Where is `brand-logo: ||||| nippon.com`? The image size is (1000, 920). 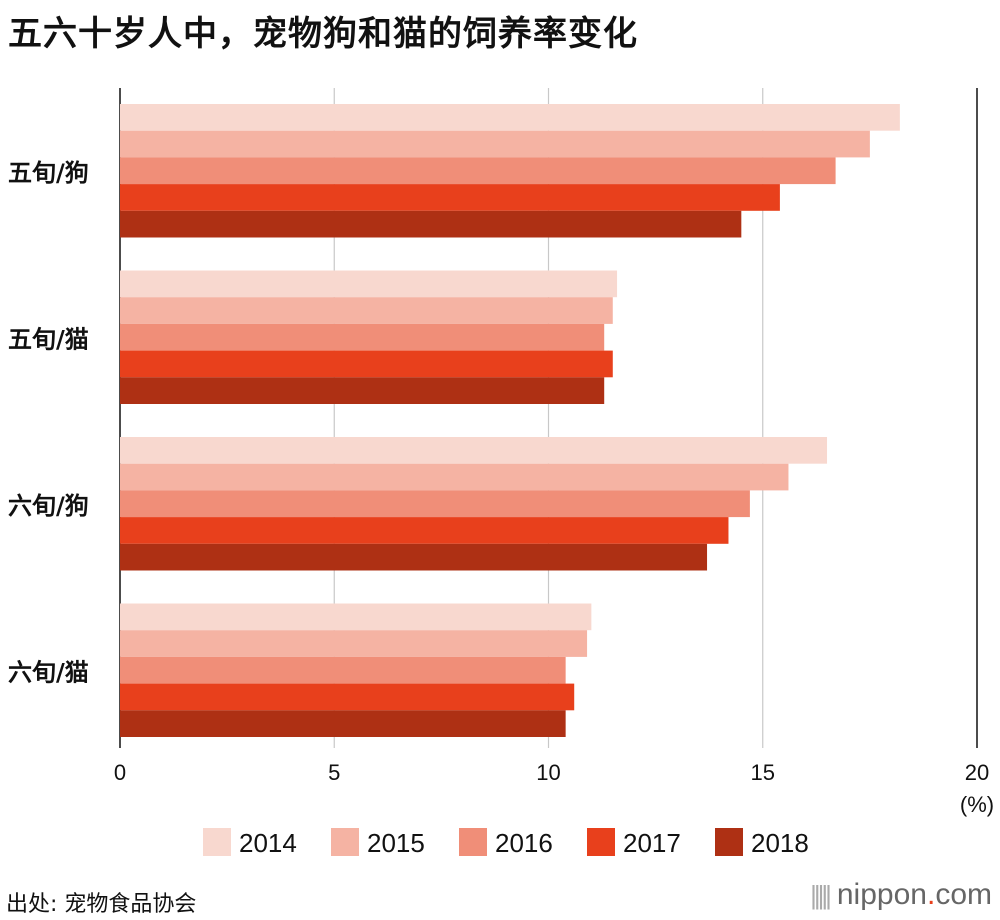
brand-logo: ||||| nippon.com is located at coordinates (901, 895).